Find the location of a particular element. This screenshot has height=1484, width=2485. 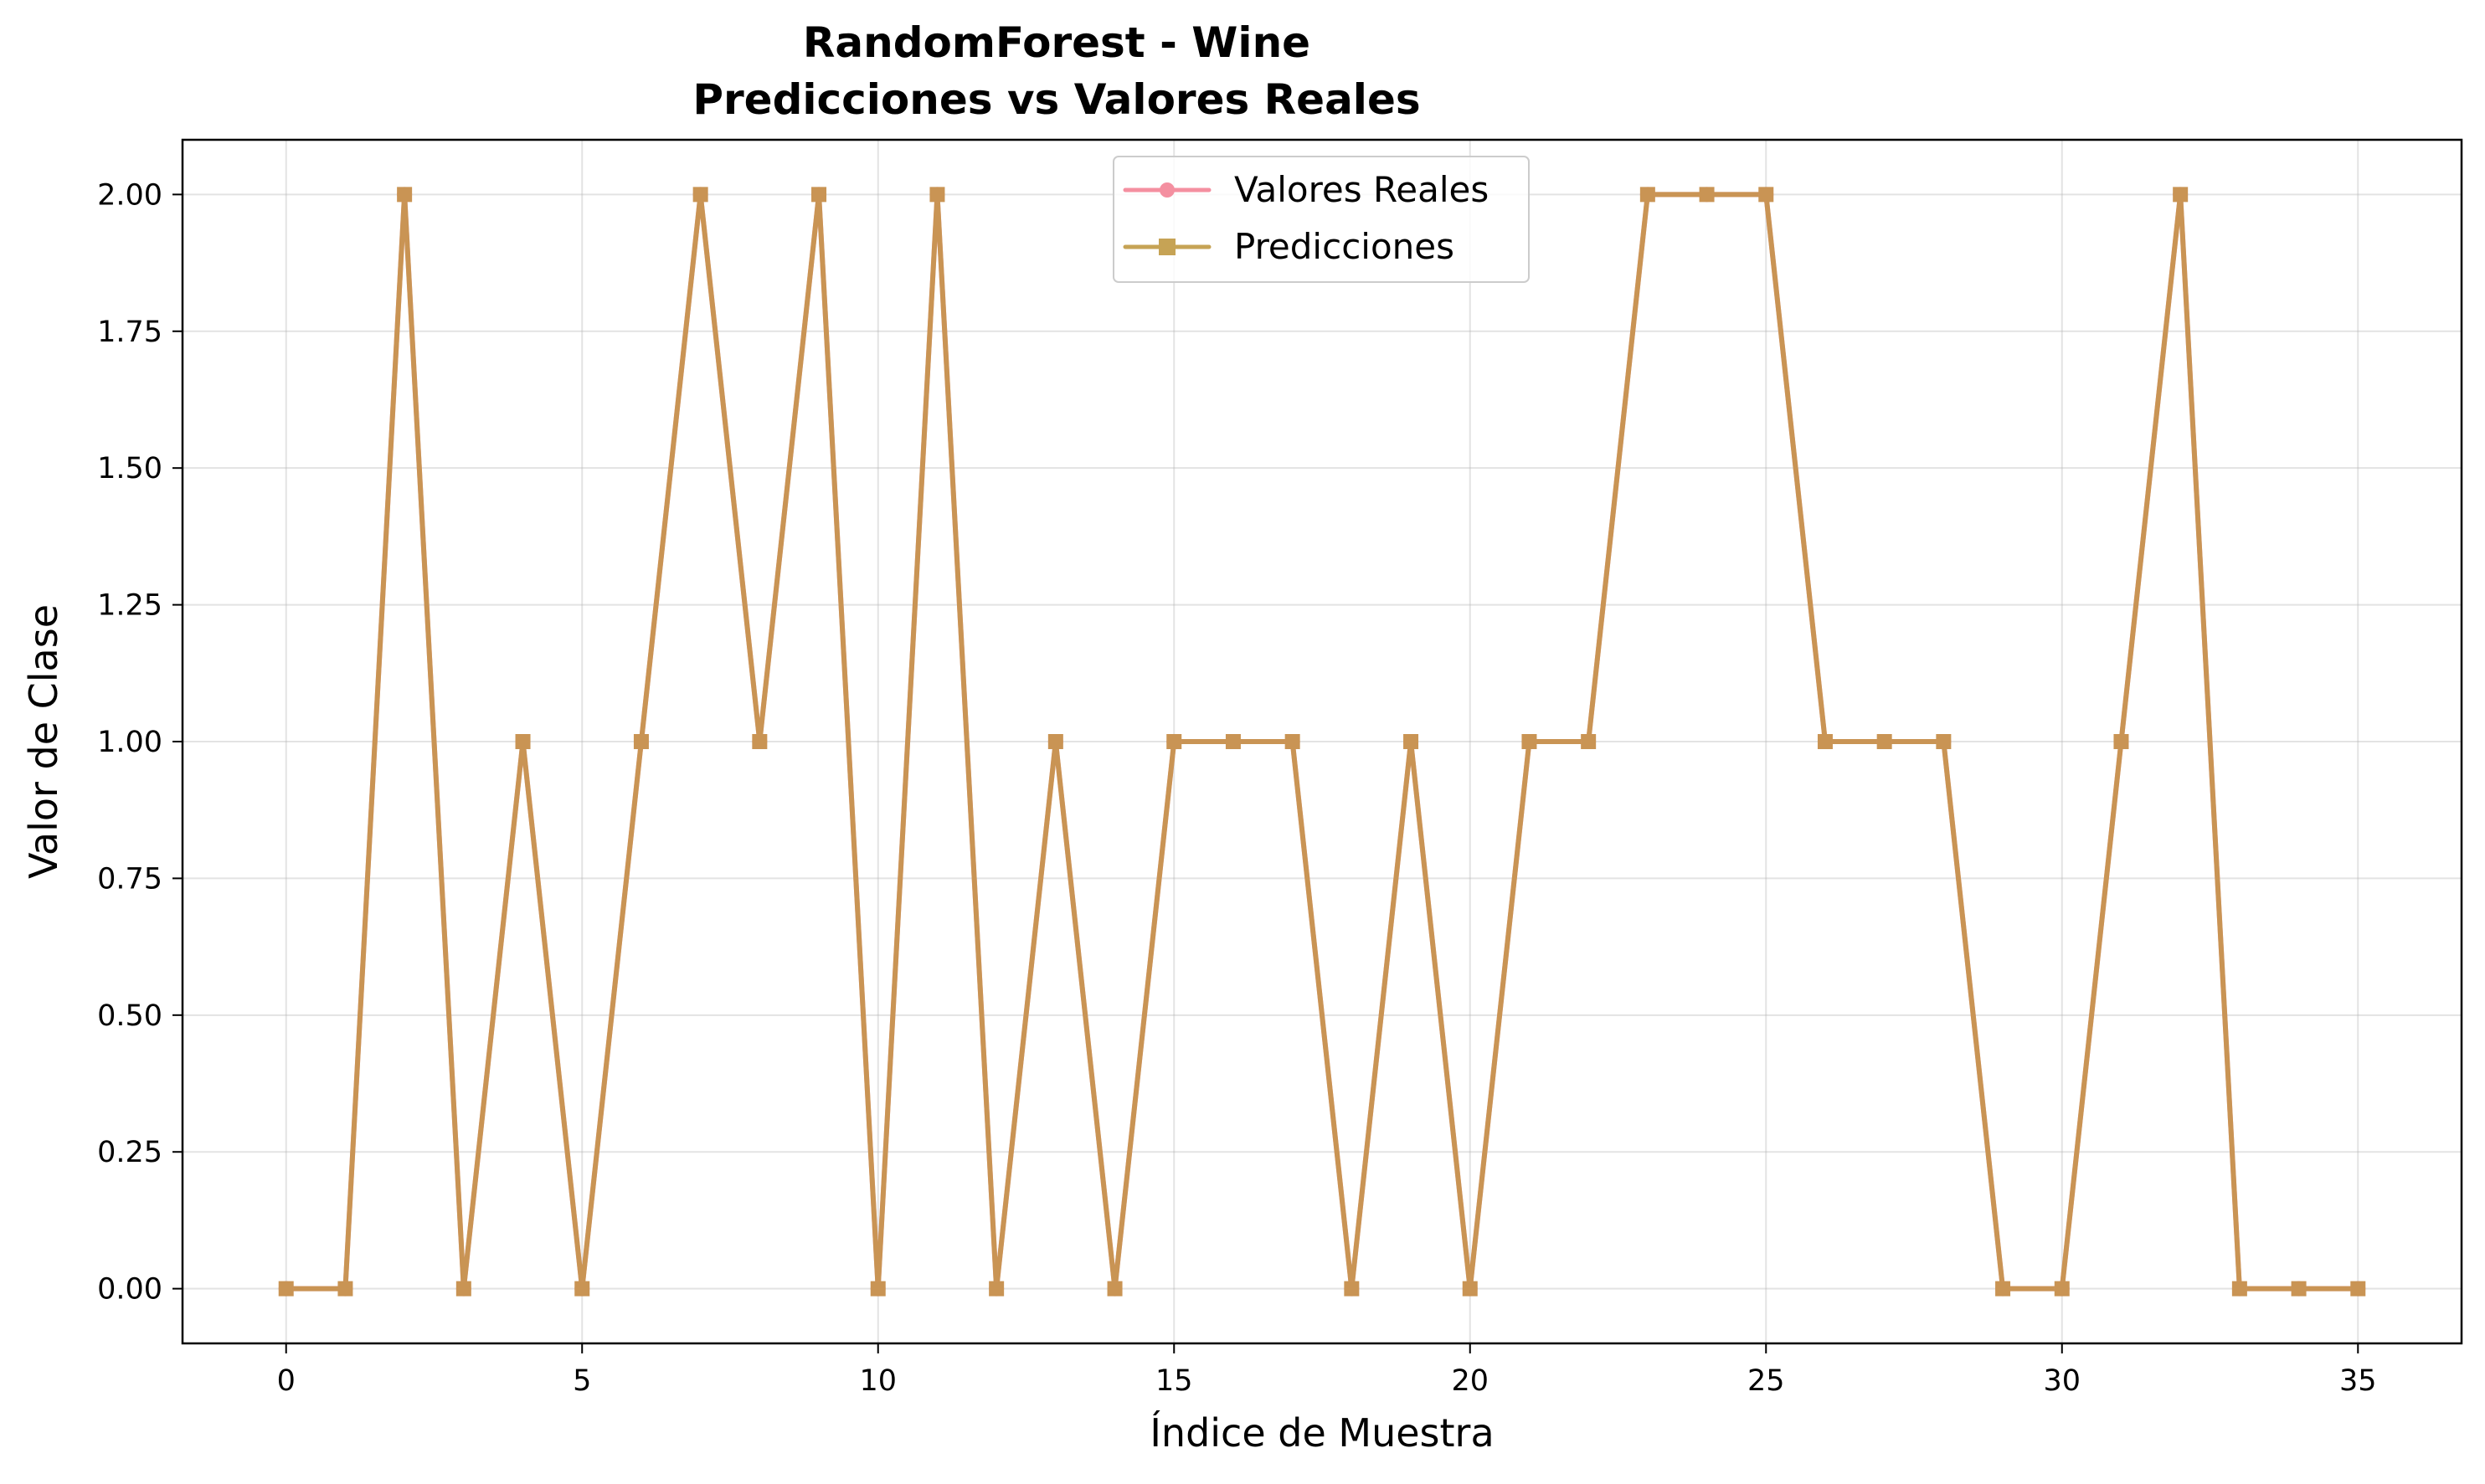

legend: Valores Reales Predicciones is located at coordinates (1321, 219).